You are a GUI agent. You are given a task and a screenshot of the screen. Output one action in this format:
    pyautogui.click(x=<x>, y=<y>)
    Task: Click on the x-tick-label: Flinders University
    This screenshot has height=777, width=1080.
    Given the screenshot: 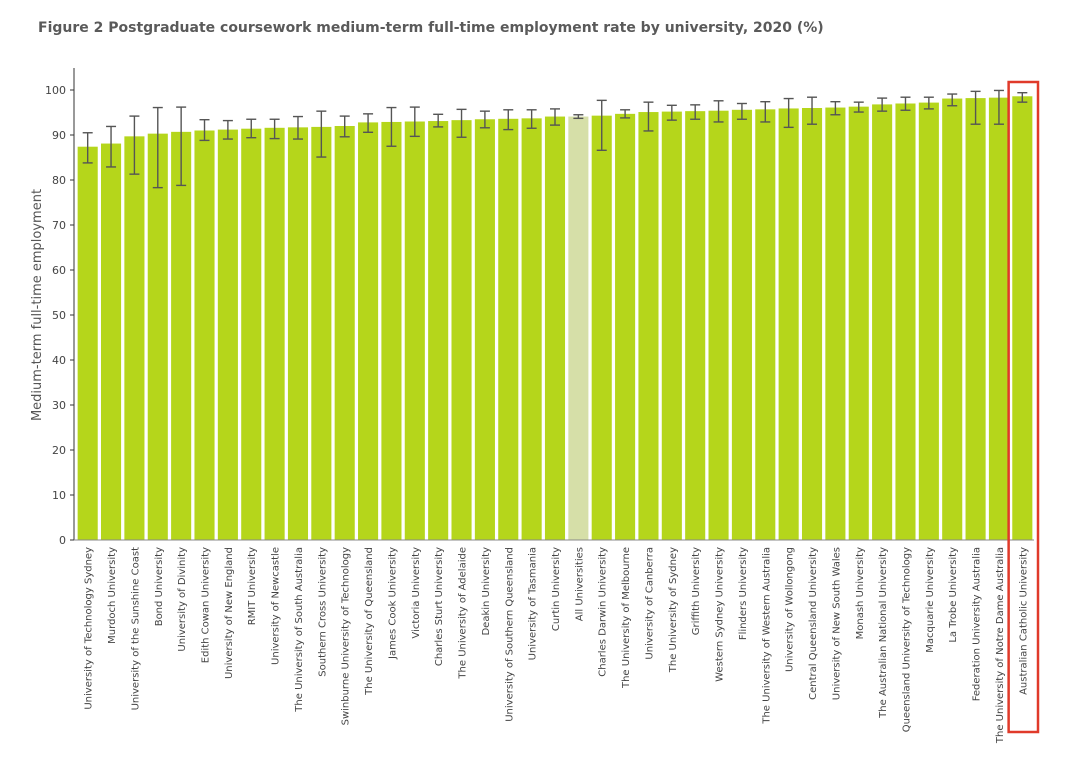 What is the action you would take?
    pyautogui.click(x=743, y=593)
    